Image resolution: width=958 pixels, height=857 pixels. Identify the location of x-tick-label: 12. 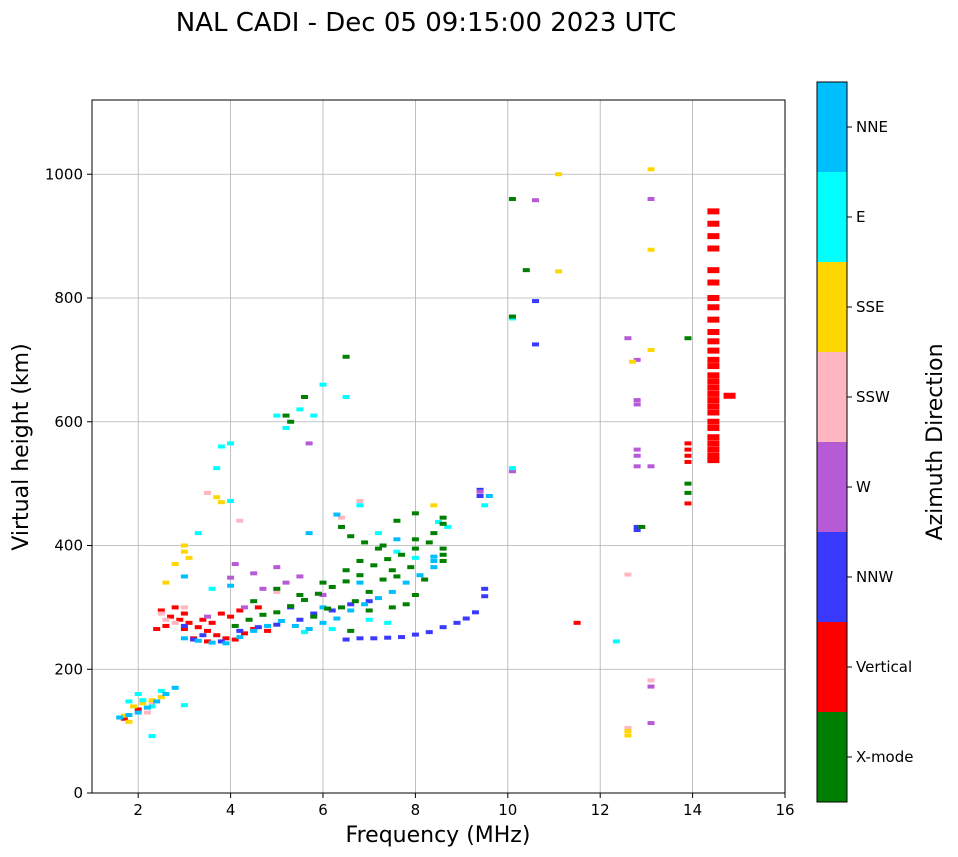
(600, 810).